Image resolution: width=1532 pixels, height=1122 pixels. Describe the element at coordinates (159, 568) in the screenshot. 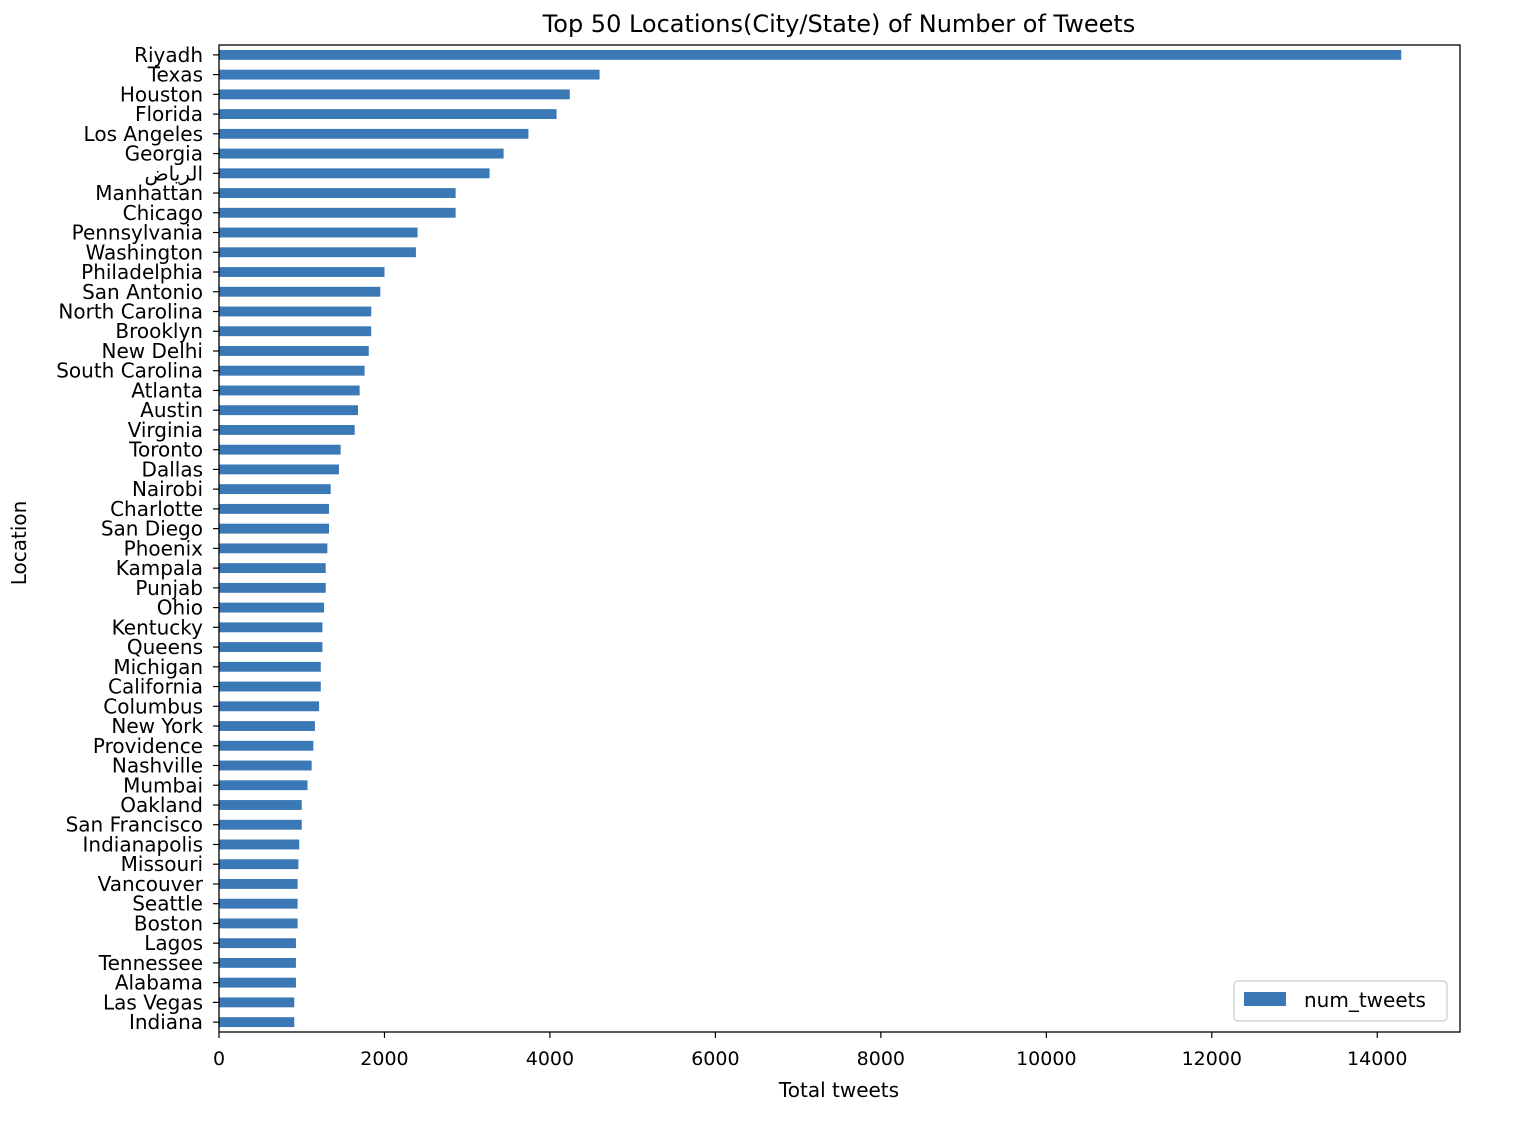

I see `y-tick-label: Kampala` at that location.